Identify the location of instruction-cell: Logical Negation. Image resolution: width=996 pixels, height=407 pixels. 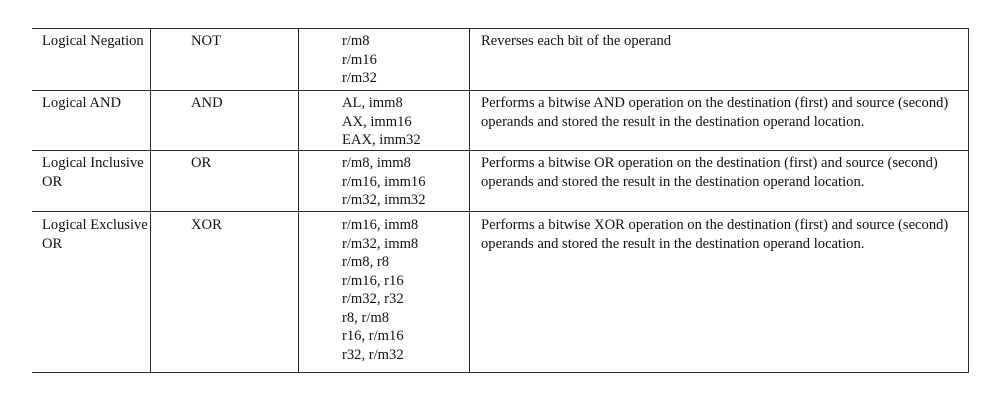
(93, 41).